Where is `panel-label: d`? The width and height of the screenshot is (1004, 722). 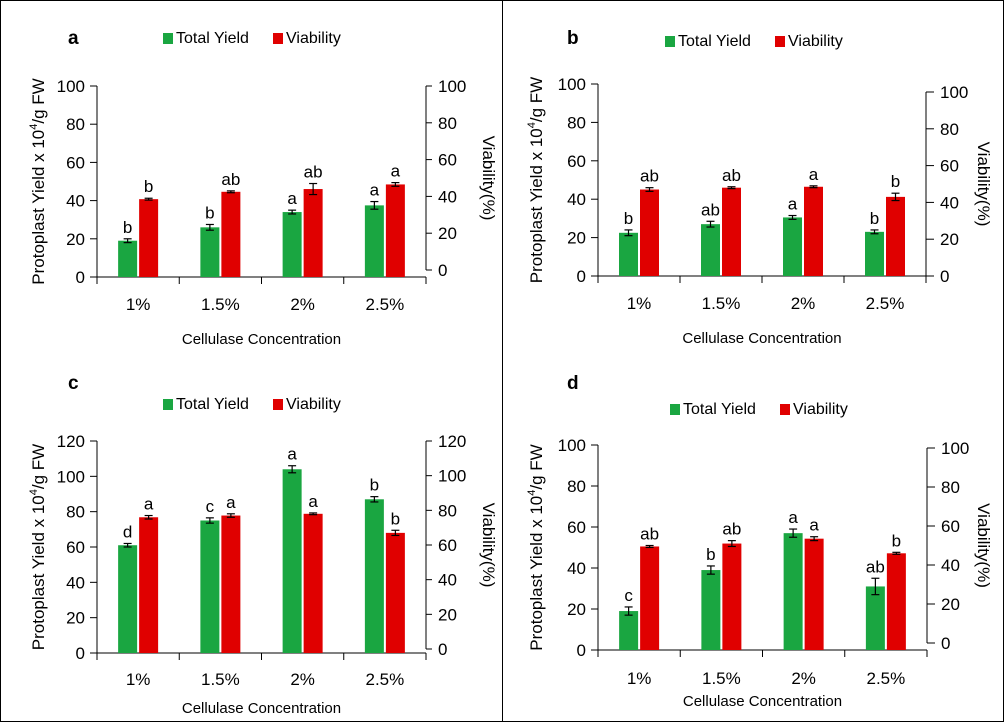 panel-label: d is located at coordinates (573, 383).